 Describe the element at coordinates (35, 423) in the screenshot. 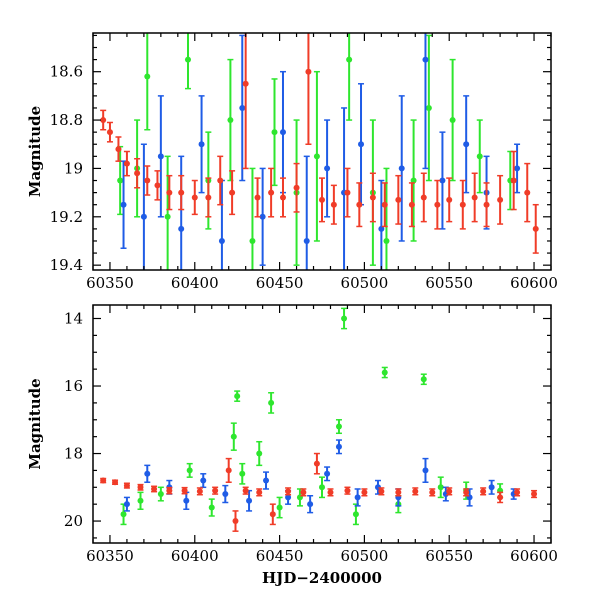

I see `bottom-panel-y-axis-label: Magnitude` at that location.